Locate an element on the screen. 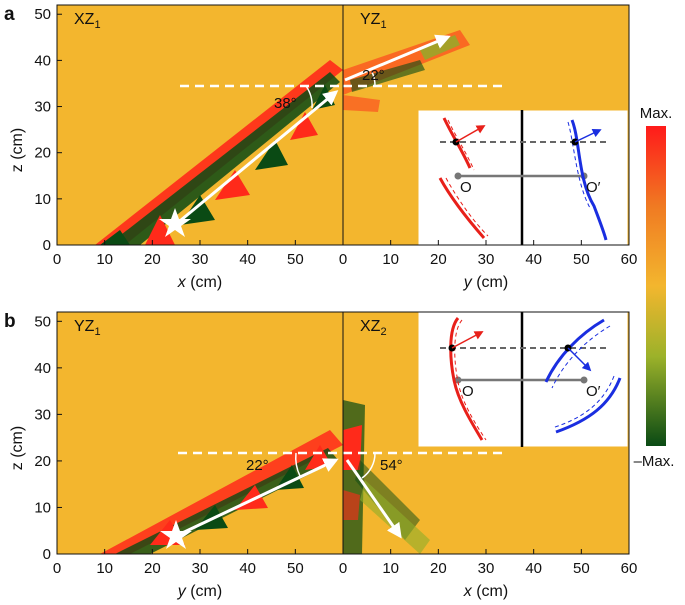 The height and width of the screenshot is (605, 685). wave-band-b-right is located at coordinates (386, 477).